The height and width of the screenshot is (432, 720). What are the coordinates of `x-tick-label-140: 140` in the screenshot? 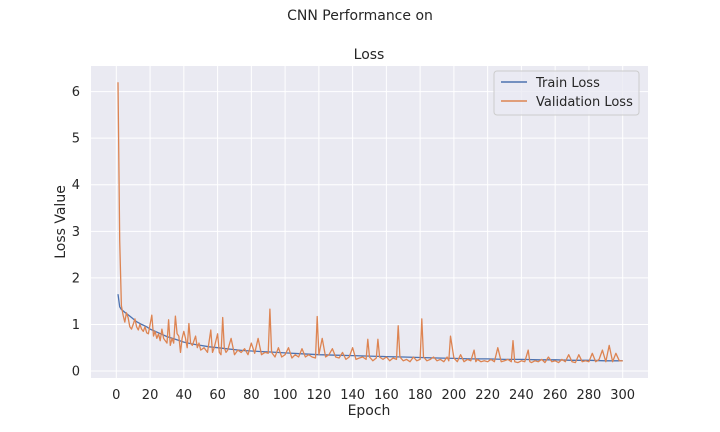 It's located at (352, 395).